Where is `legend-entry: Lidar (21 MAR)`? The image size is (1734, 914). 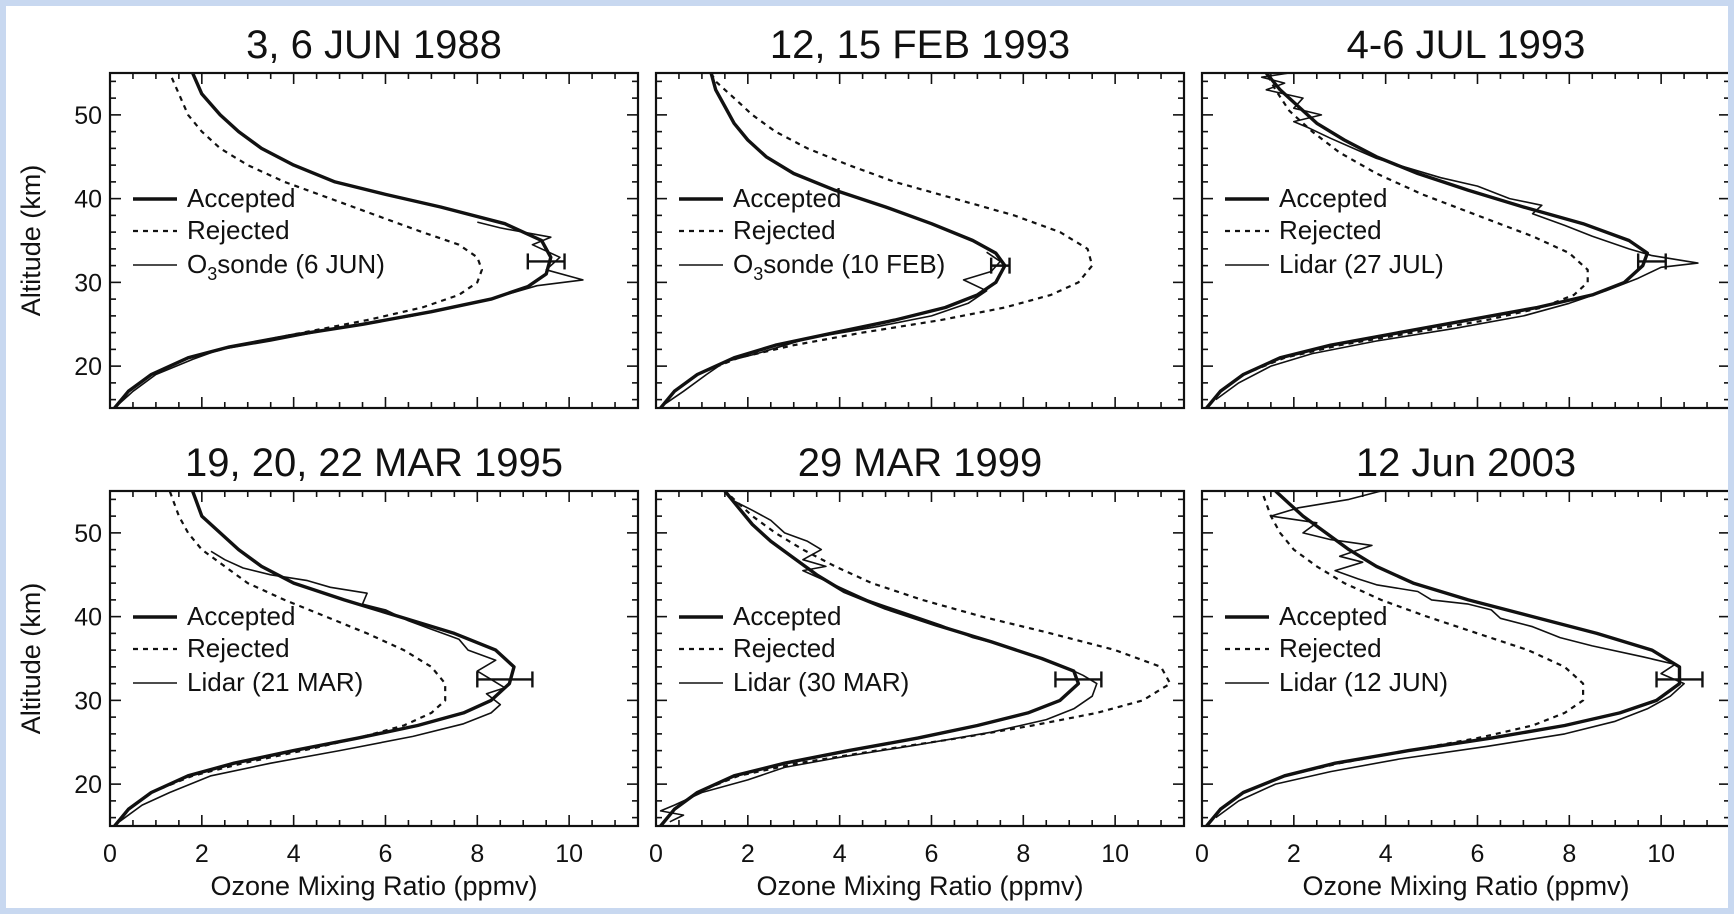
legend-entry: Lidar (21 MAR) is located at coordinates (275, 682).